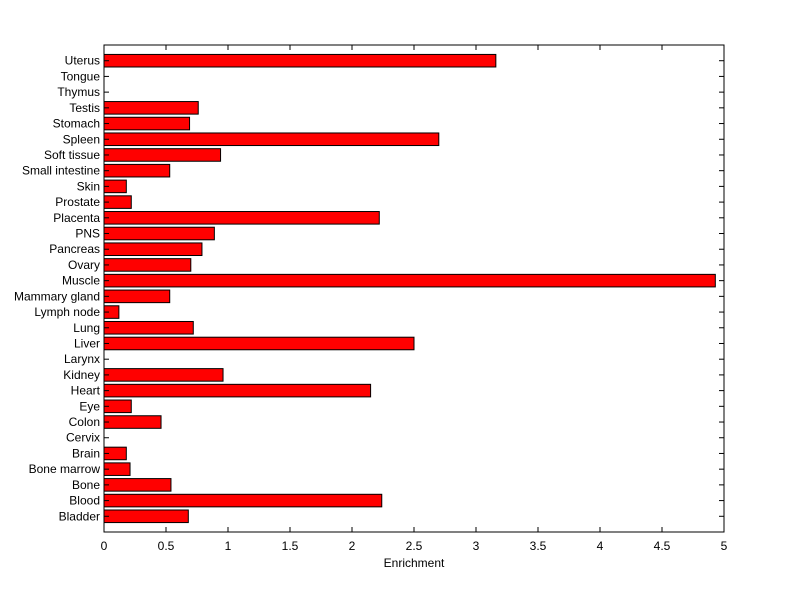  I want to click on bar-bladder, so click(146, 516).